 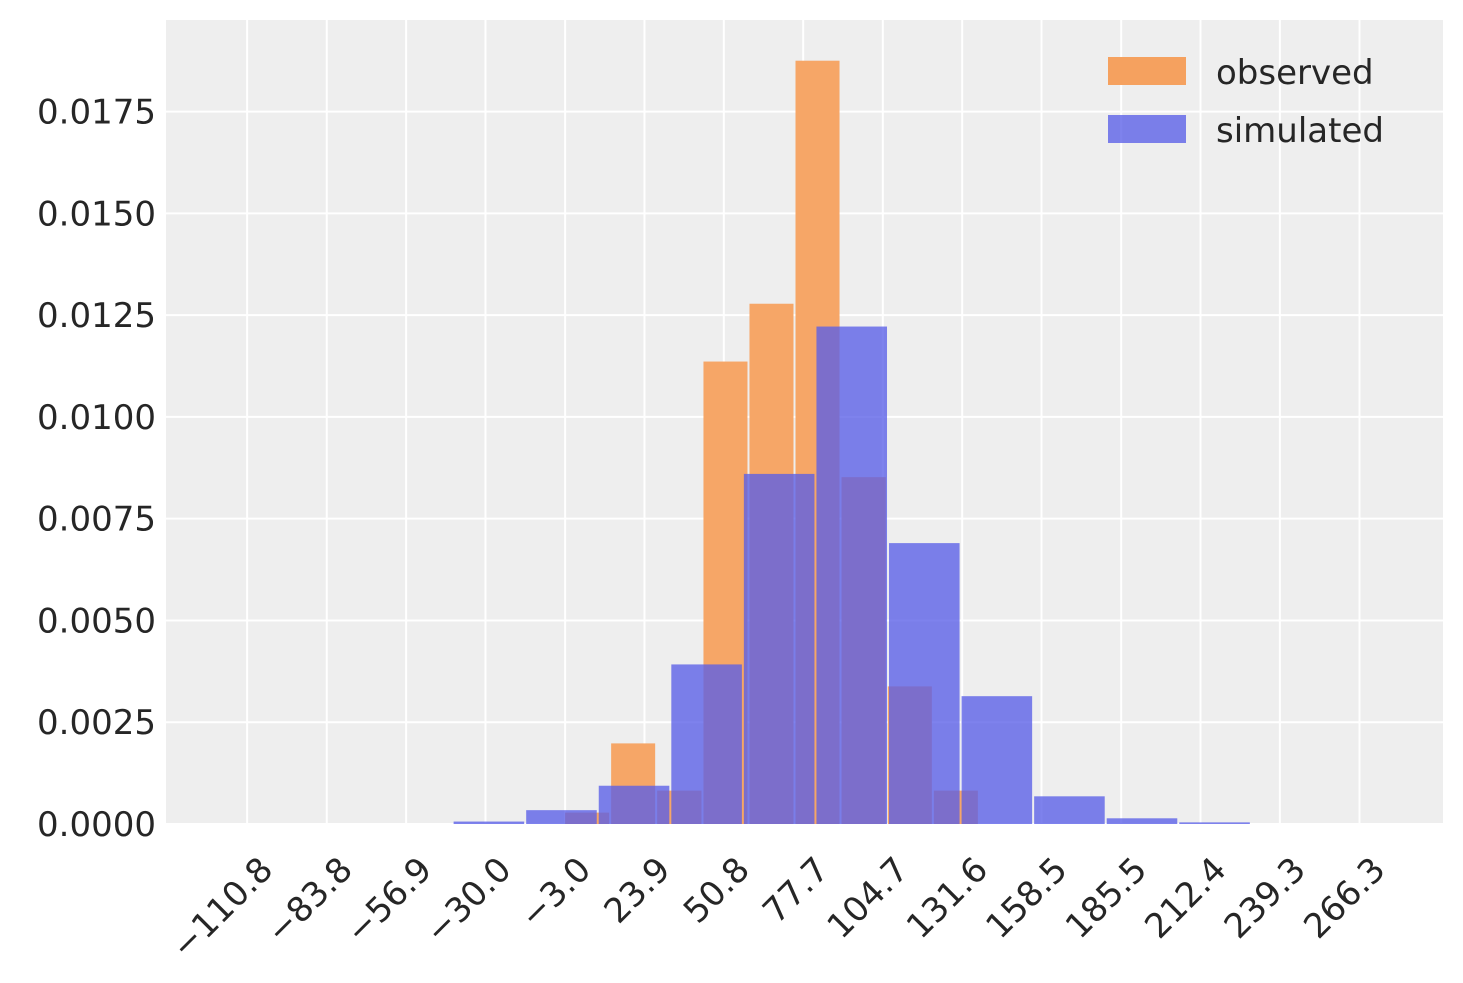 I want to click on y-tick-label: 0.0025, so click(x=96, y=723).